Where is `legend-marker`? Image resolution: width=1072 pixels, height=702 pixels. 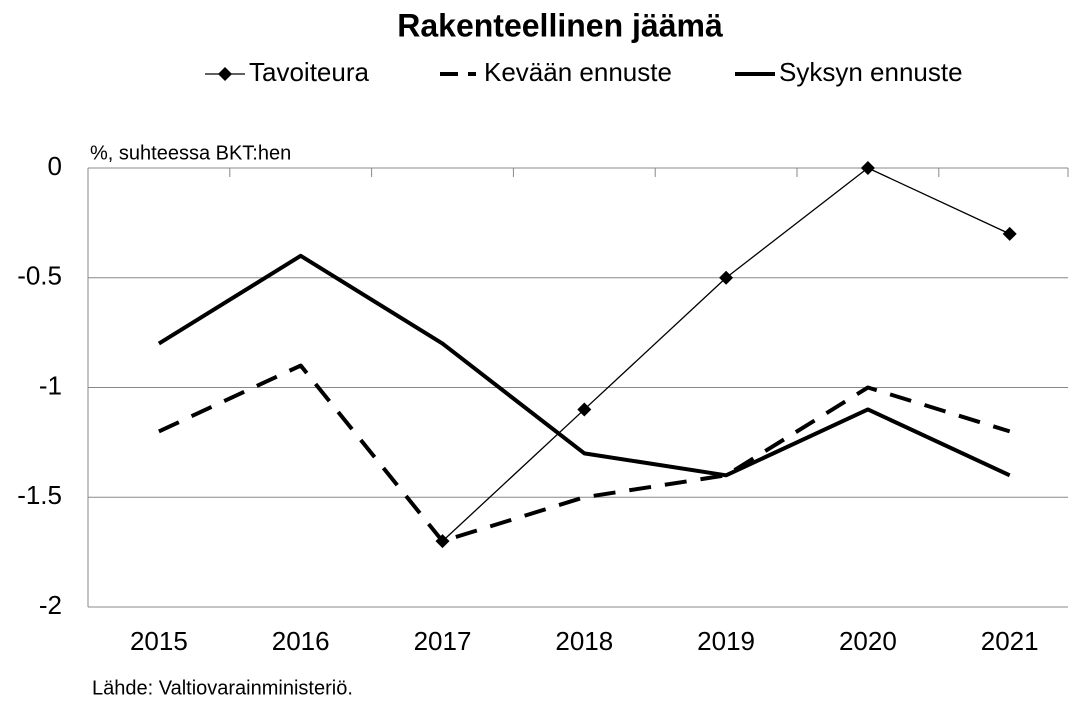
legend-marker is located at coordinates (225, 74).